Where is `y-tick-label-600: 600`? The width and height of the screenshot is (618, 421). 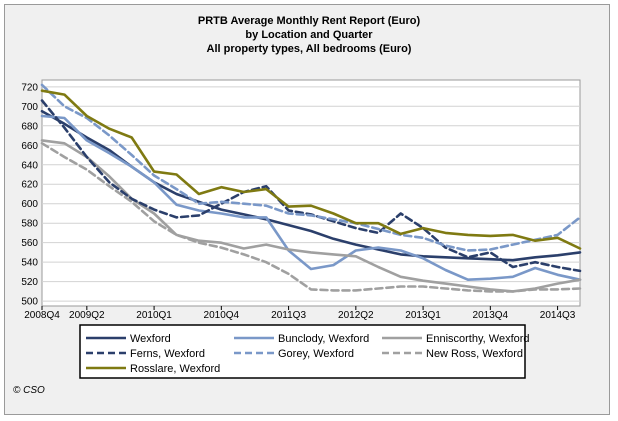
y-tick-label-600: 600 is located at coordinates (29, 204).